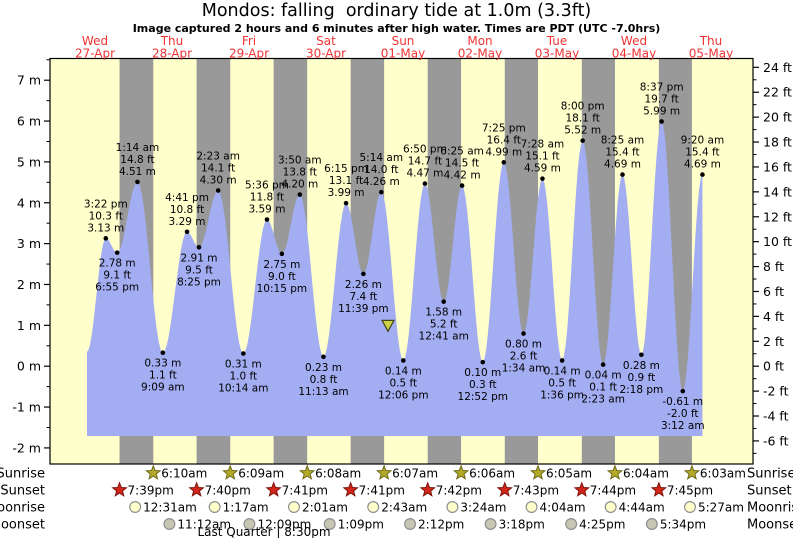 The image size is (793, 538). I want to click on tide-annotation-time: 8:37 pm, so click(662, 87).